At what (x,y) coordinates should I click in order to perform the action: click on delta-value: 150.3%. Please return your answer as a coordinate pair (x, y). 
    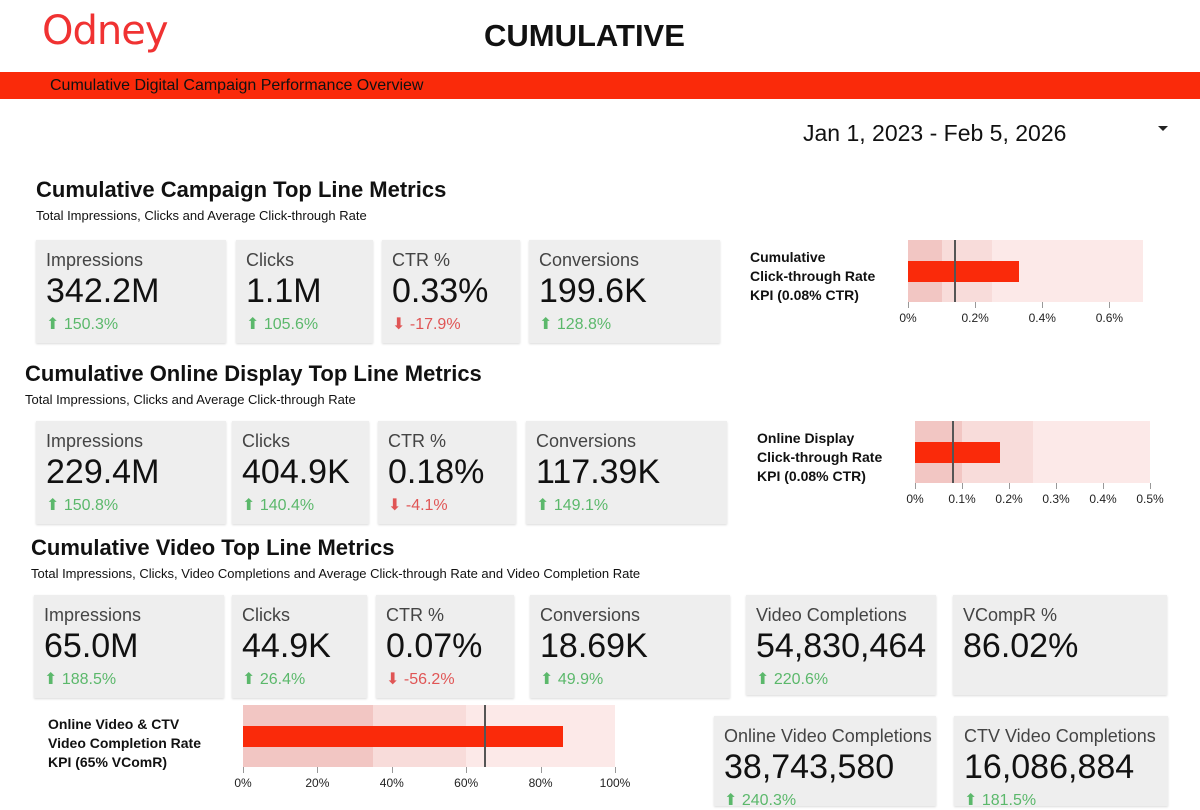
    Looking at the image, I should click on (91, 324).